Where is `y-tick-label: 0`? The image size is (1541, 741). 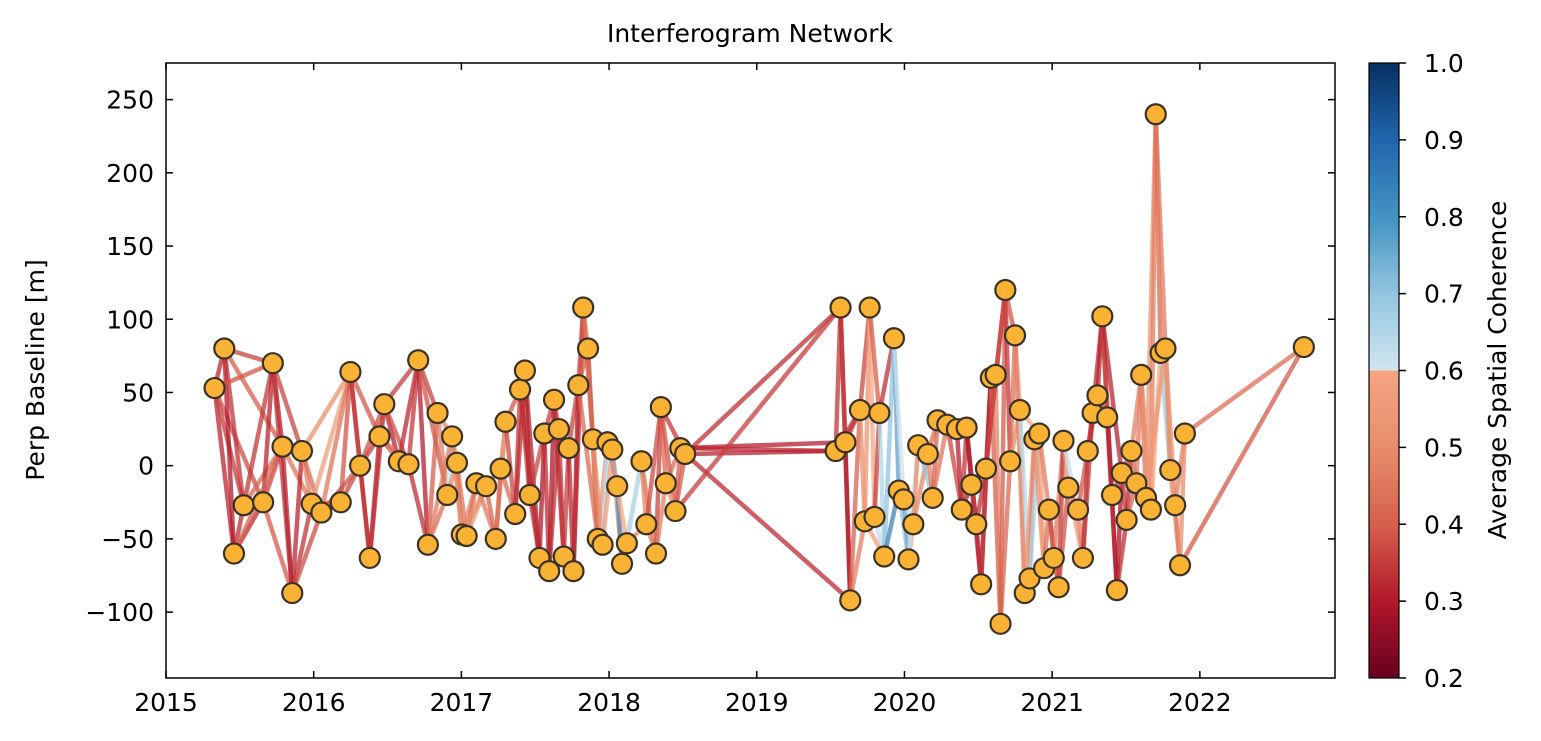
y-tick-label: 0 is located at coordinates (146, 466).